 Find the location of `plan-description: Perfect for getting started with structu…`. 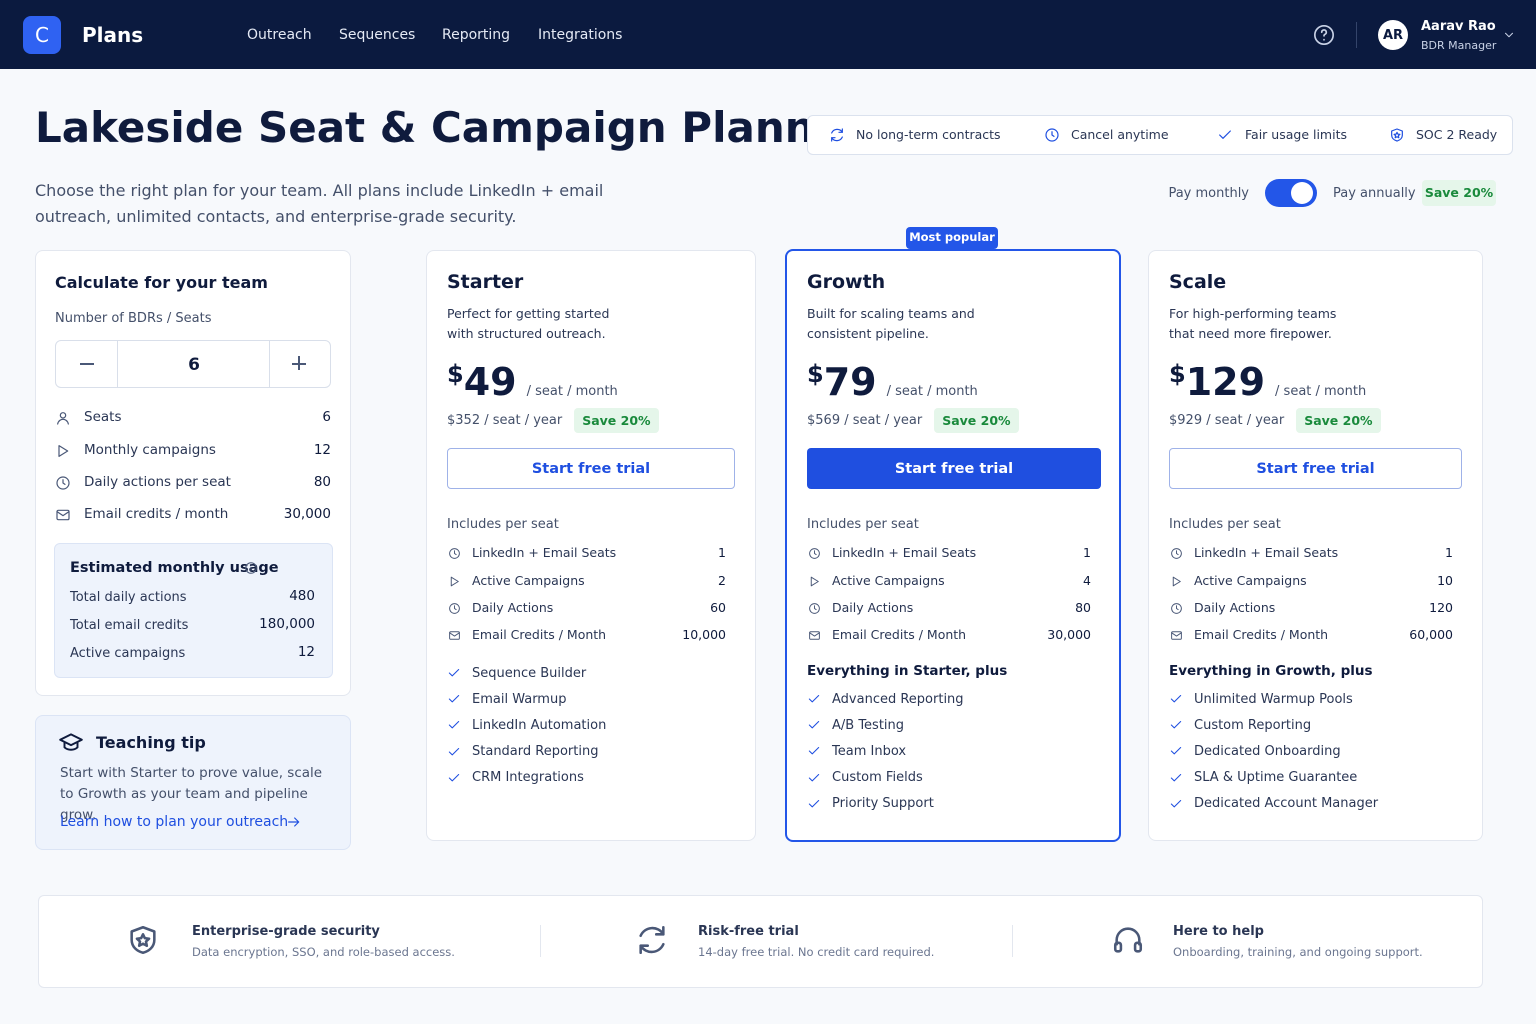

plan-description: Perfect for getting started with structu… is located at coordinates (528, 323).